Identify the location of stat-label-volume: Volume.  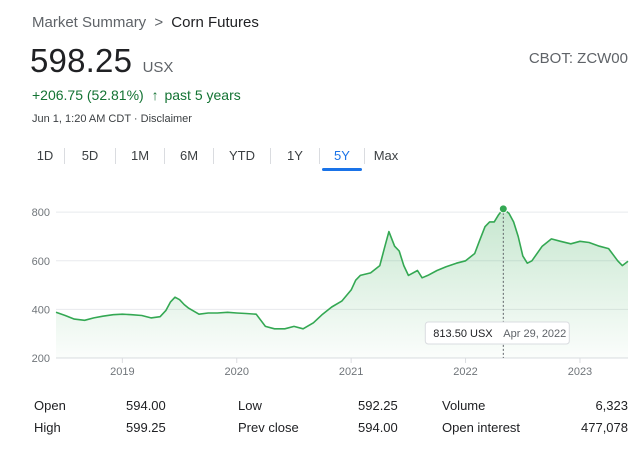
(464, 405).